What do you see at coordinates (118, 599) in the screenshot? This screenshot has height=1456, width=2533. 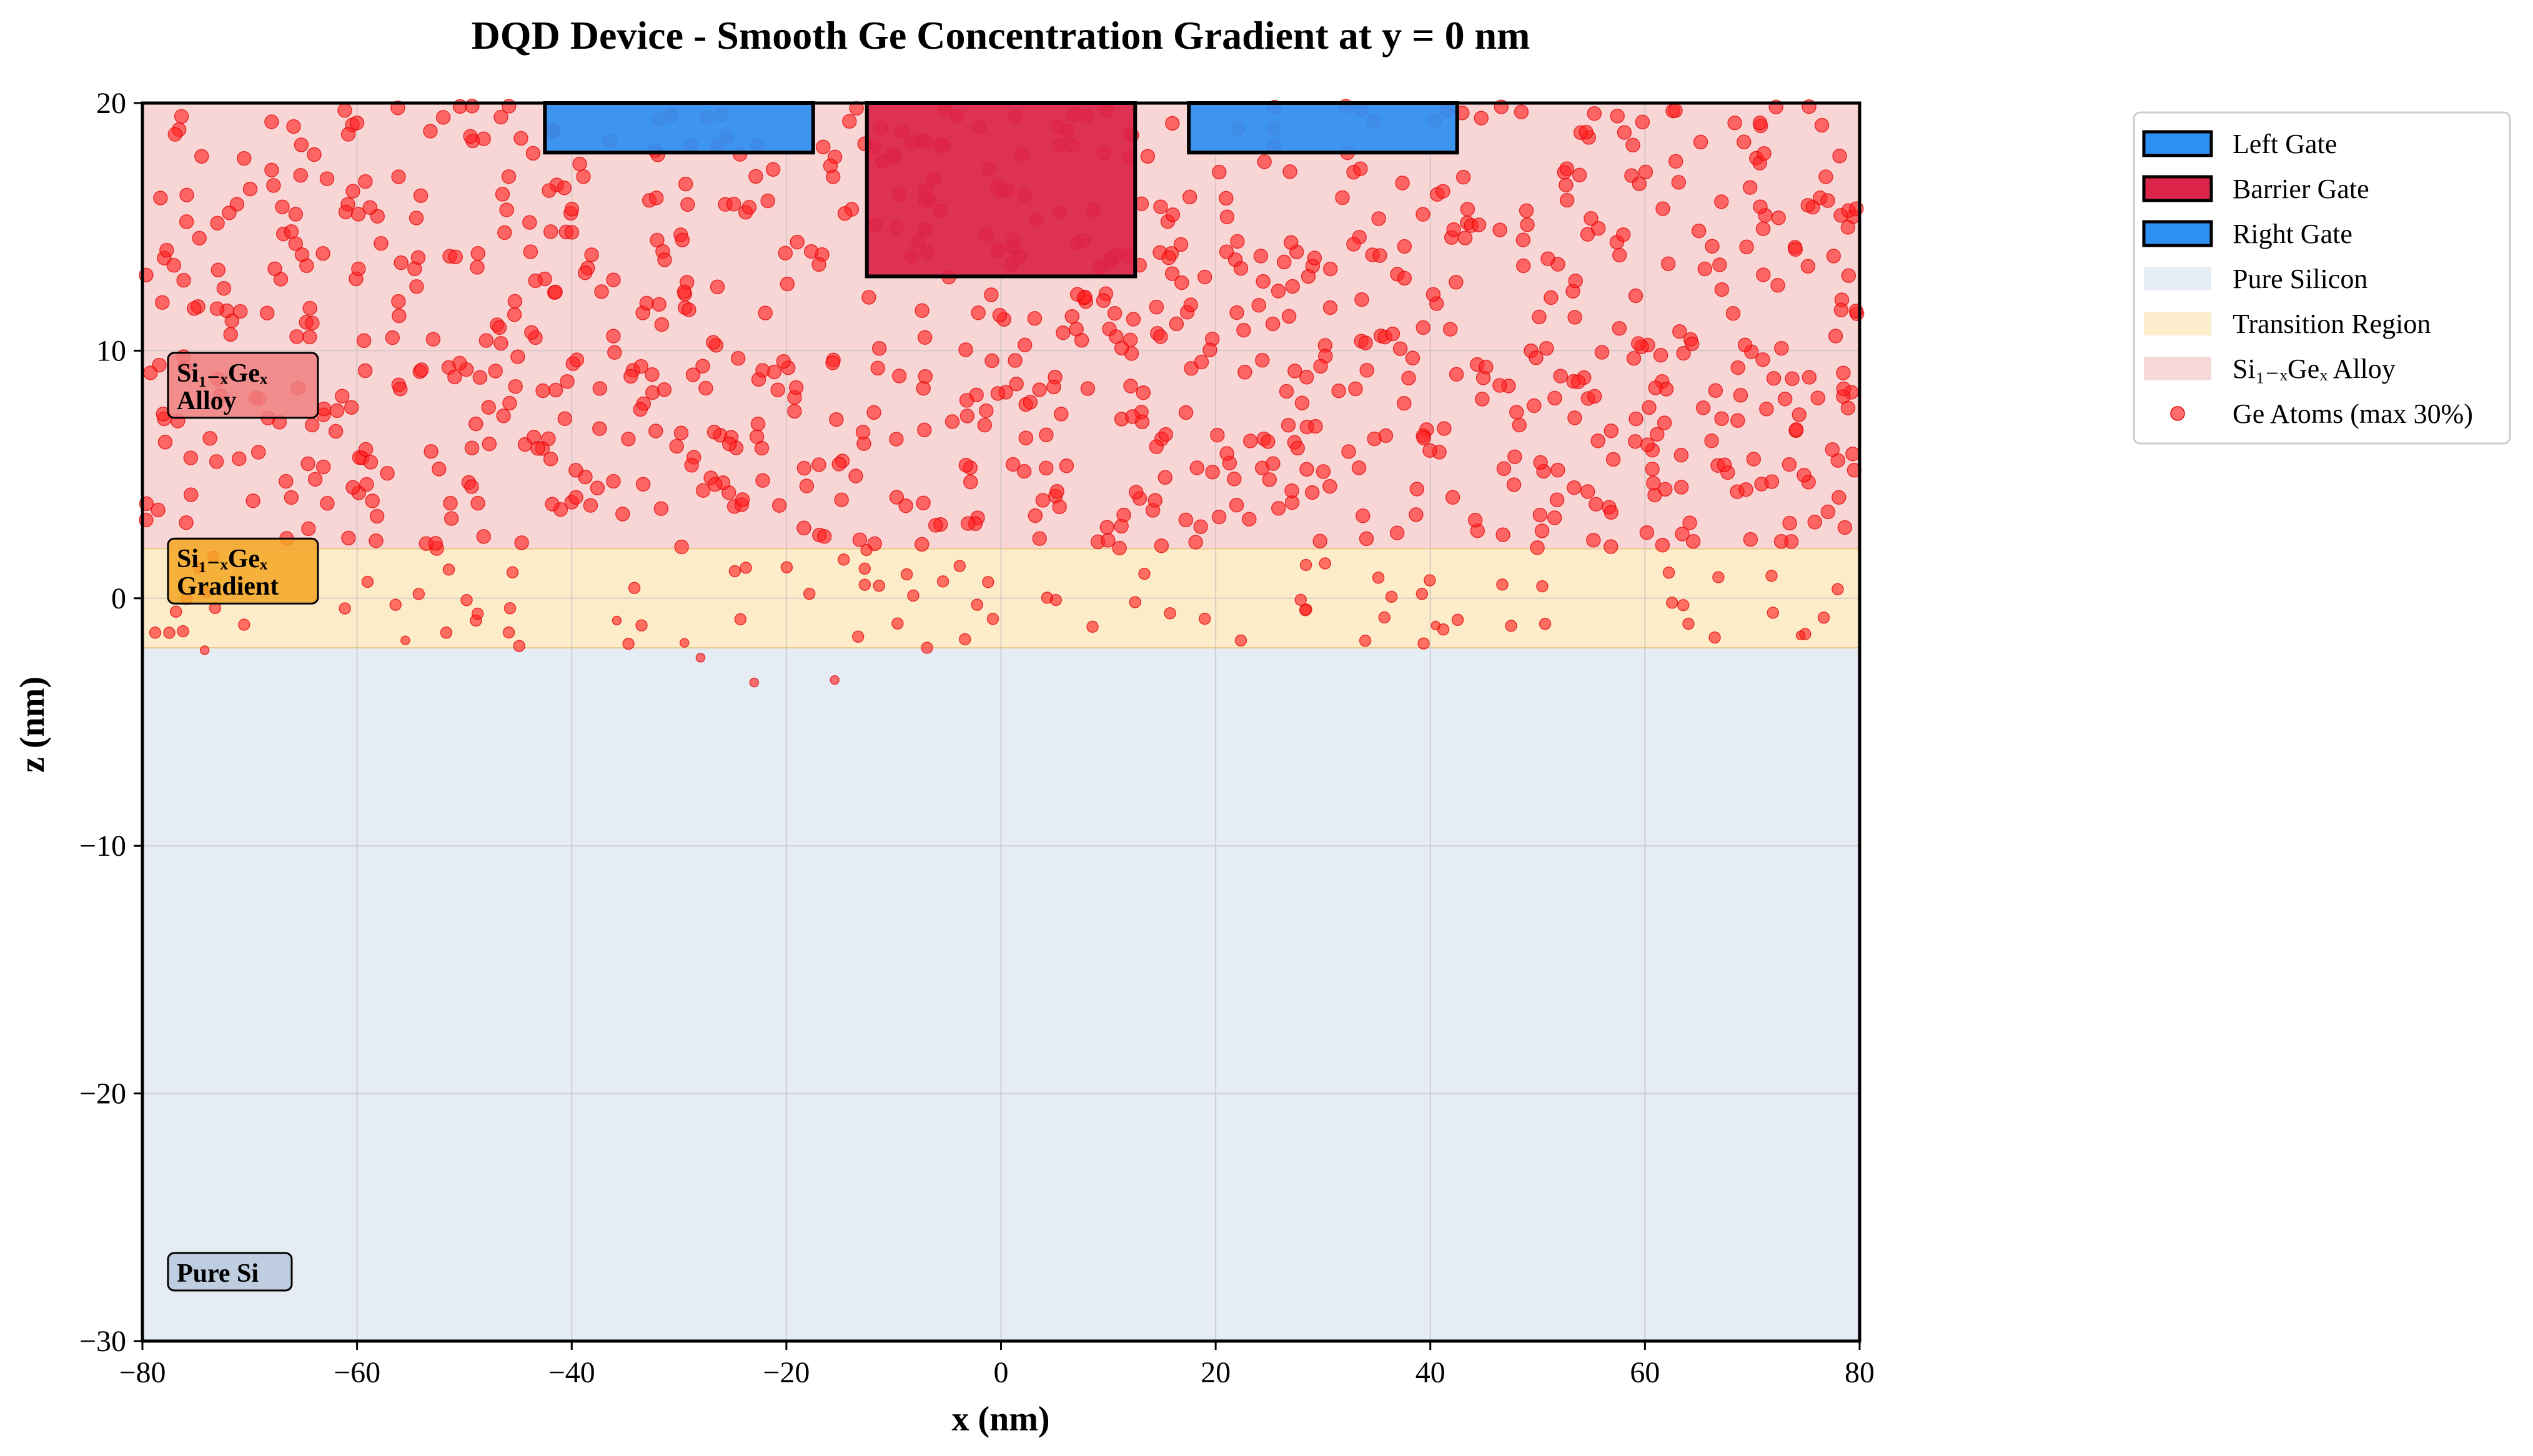 I see `y-tick-label: 0` at bounding box center [118, 599].